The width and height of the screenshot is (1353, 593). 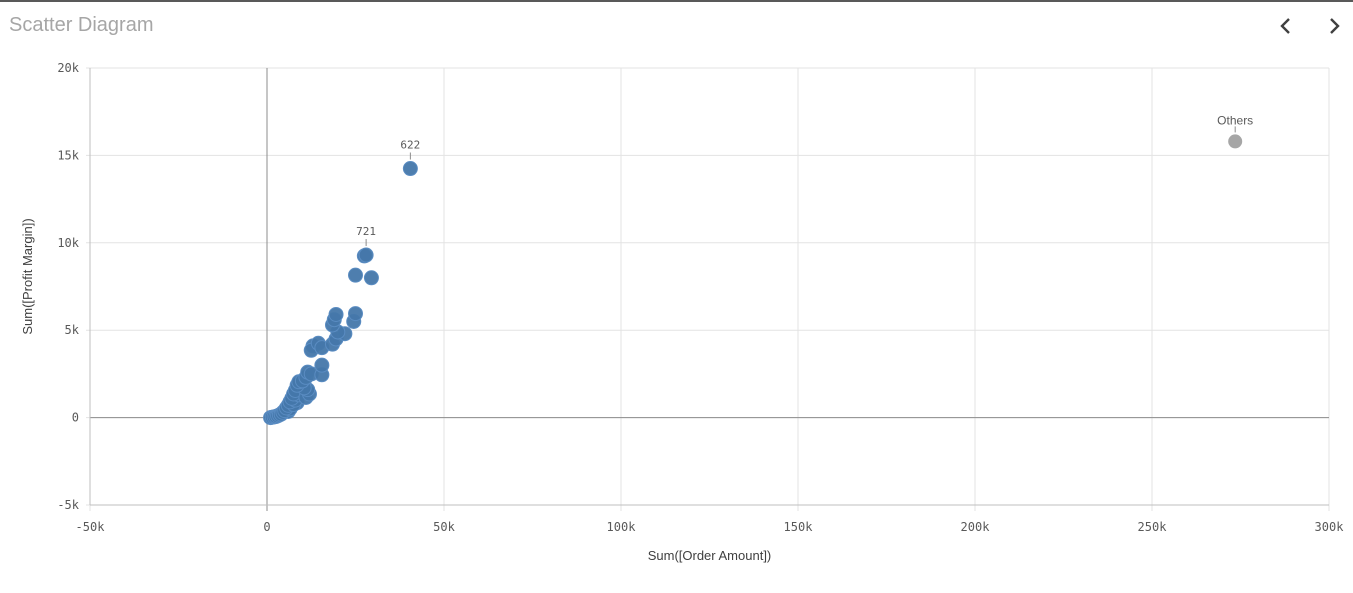 I want to click on y-tick-label: 10k, so click(x=68, y=243).